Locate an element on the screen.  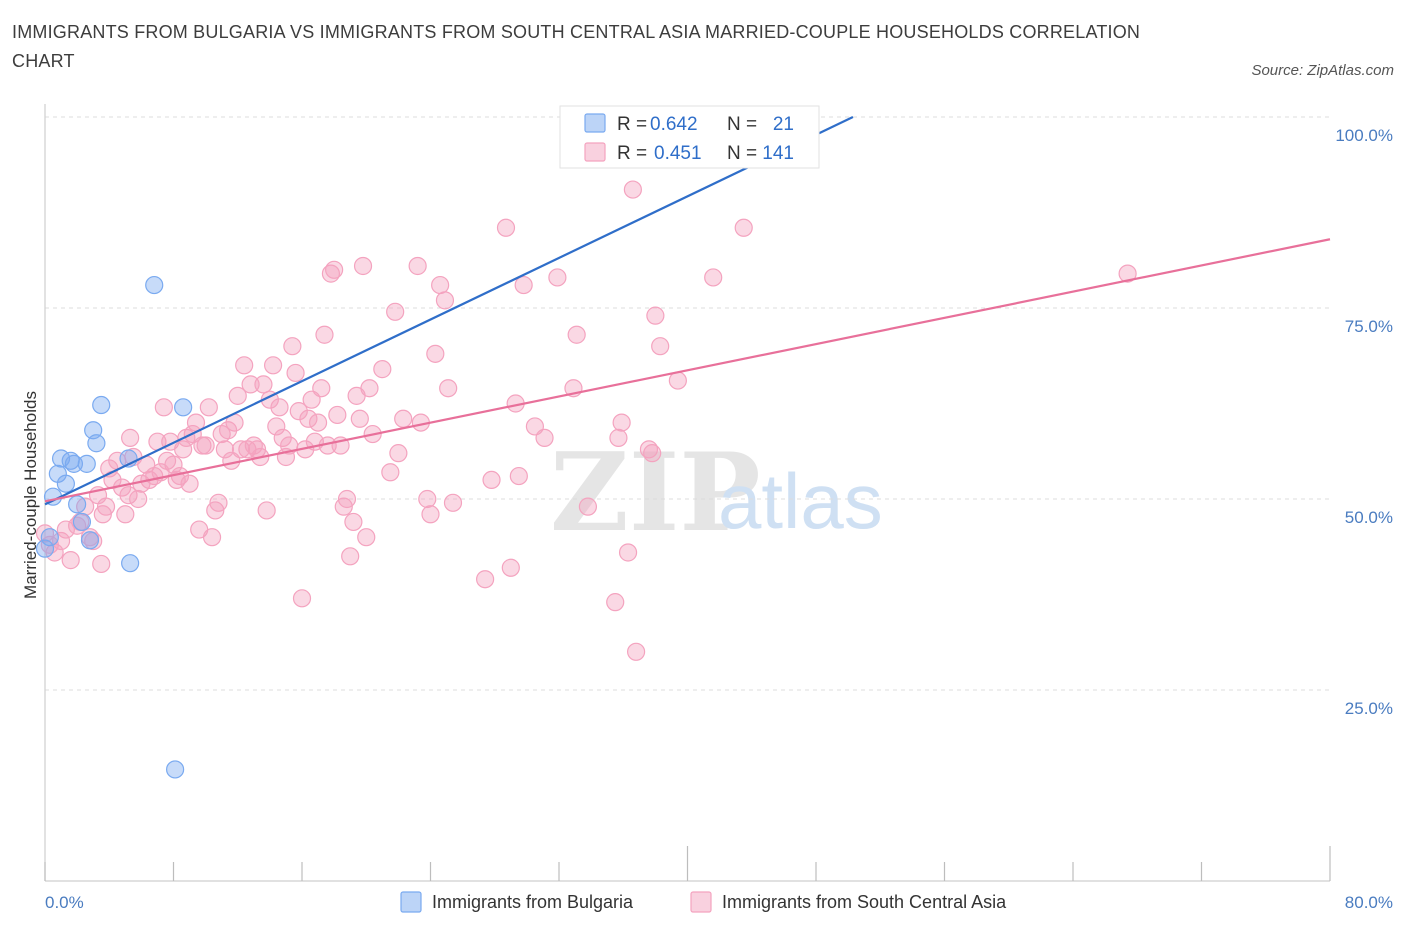
x-tick-label-start: 0.0% is located at coordinates (64, 902).